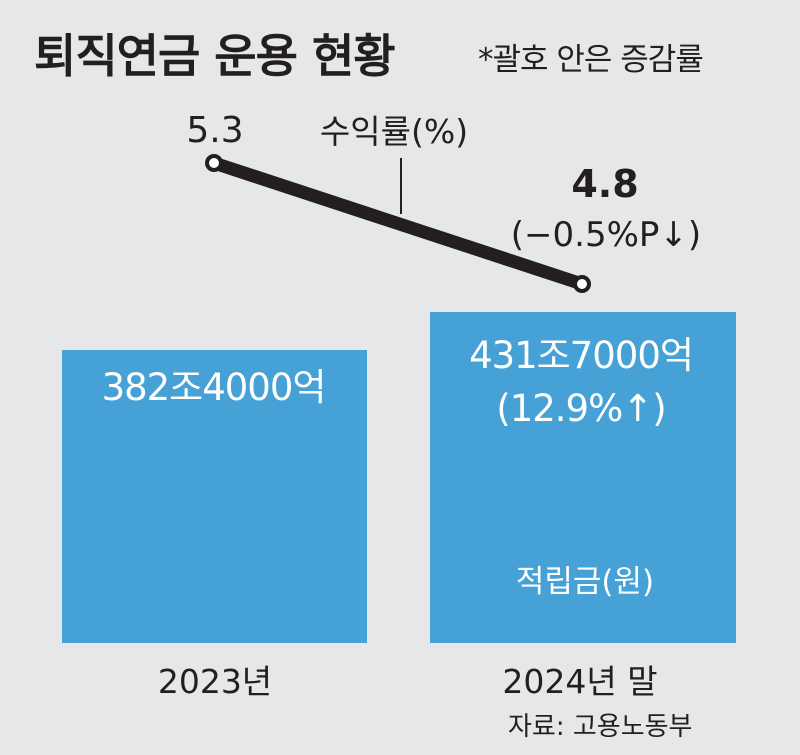 The image size is (800, 755). Describe the element at coordinates (398, 223) in the screenshot. I see `line-series-path` at that location.